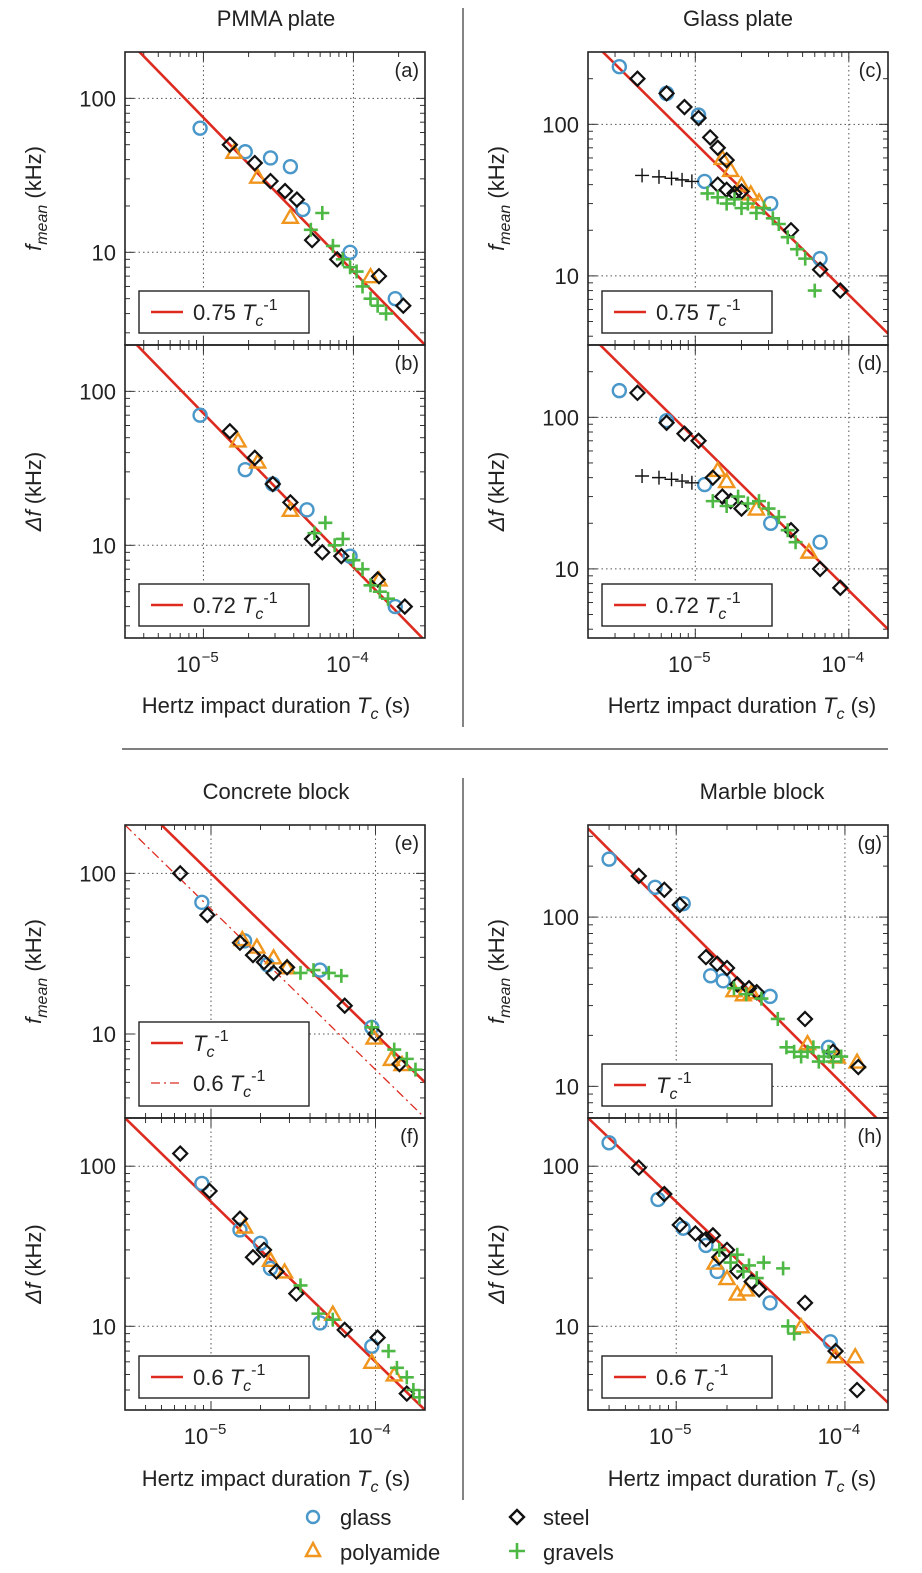  I want to click on panel-b: 10 100 10−5 10−4 Δf (kHz) (b) 0.72 Tc-1, so click(223, 510).